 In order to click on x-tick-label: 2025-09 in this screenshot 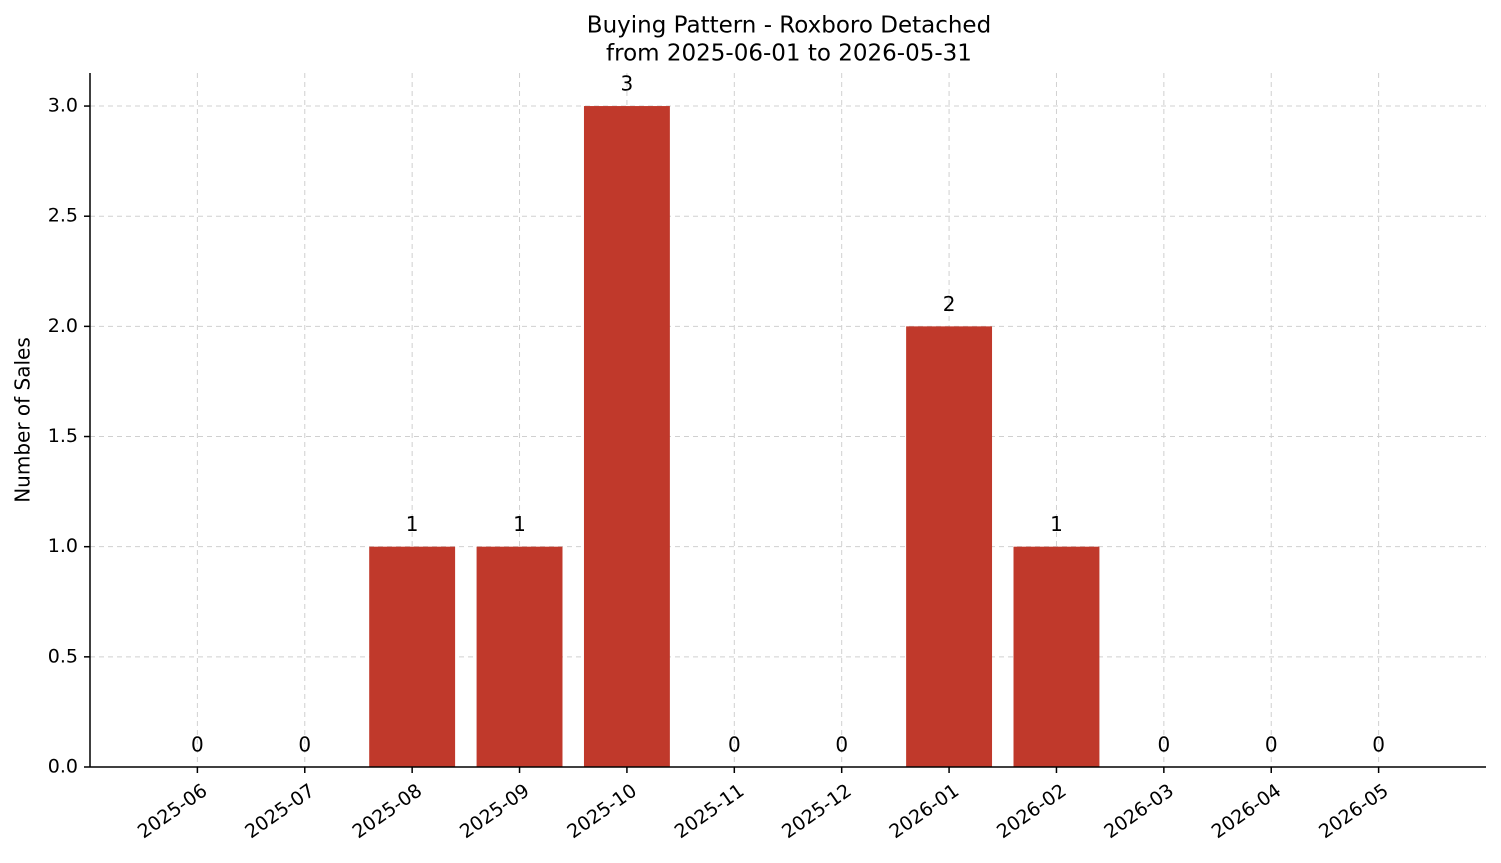, I will do `click(495, 812)`.